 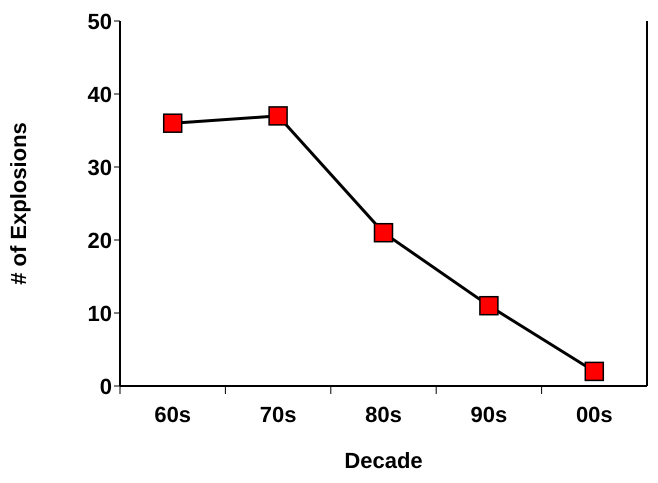 I want to click on x-tick-label: 80s, so click(x=383, y=414).